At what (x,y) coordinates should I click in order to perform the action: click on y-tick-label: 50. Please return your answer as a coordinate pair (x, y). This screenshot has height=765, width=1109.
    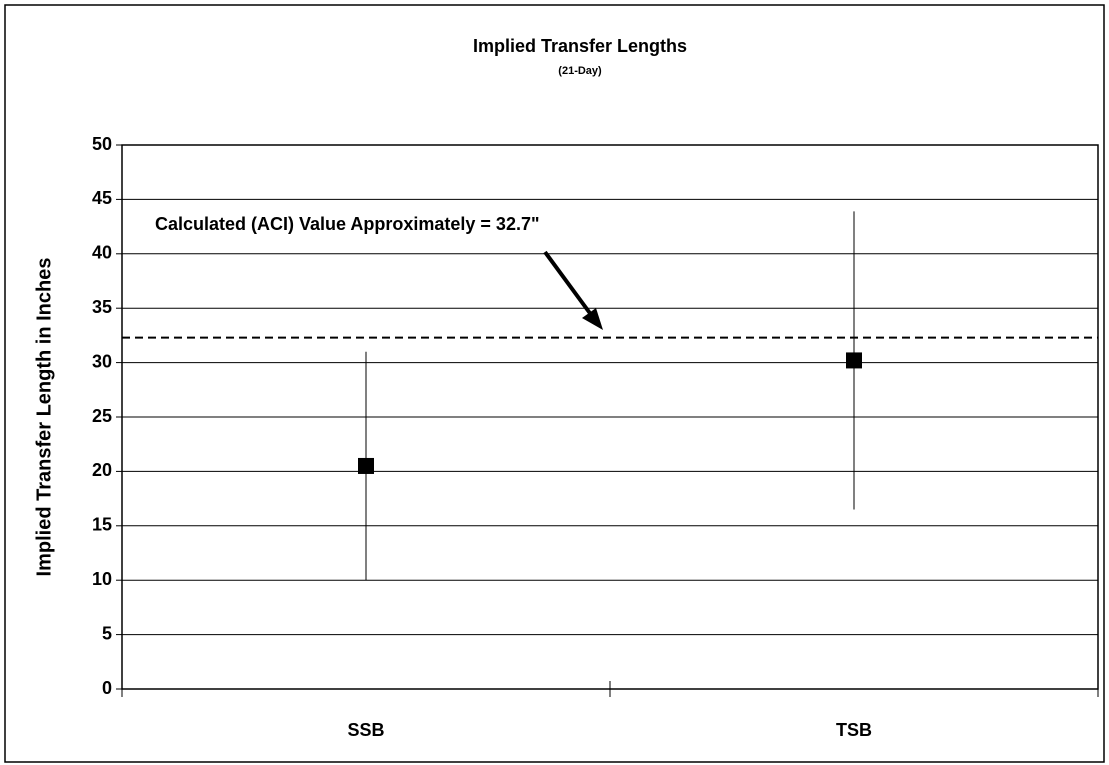
    Looking at the image, I should click on (102, 144).